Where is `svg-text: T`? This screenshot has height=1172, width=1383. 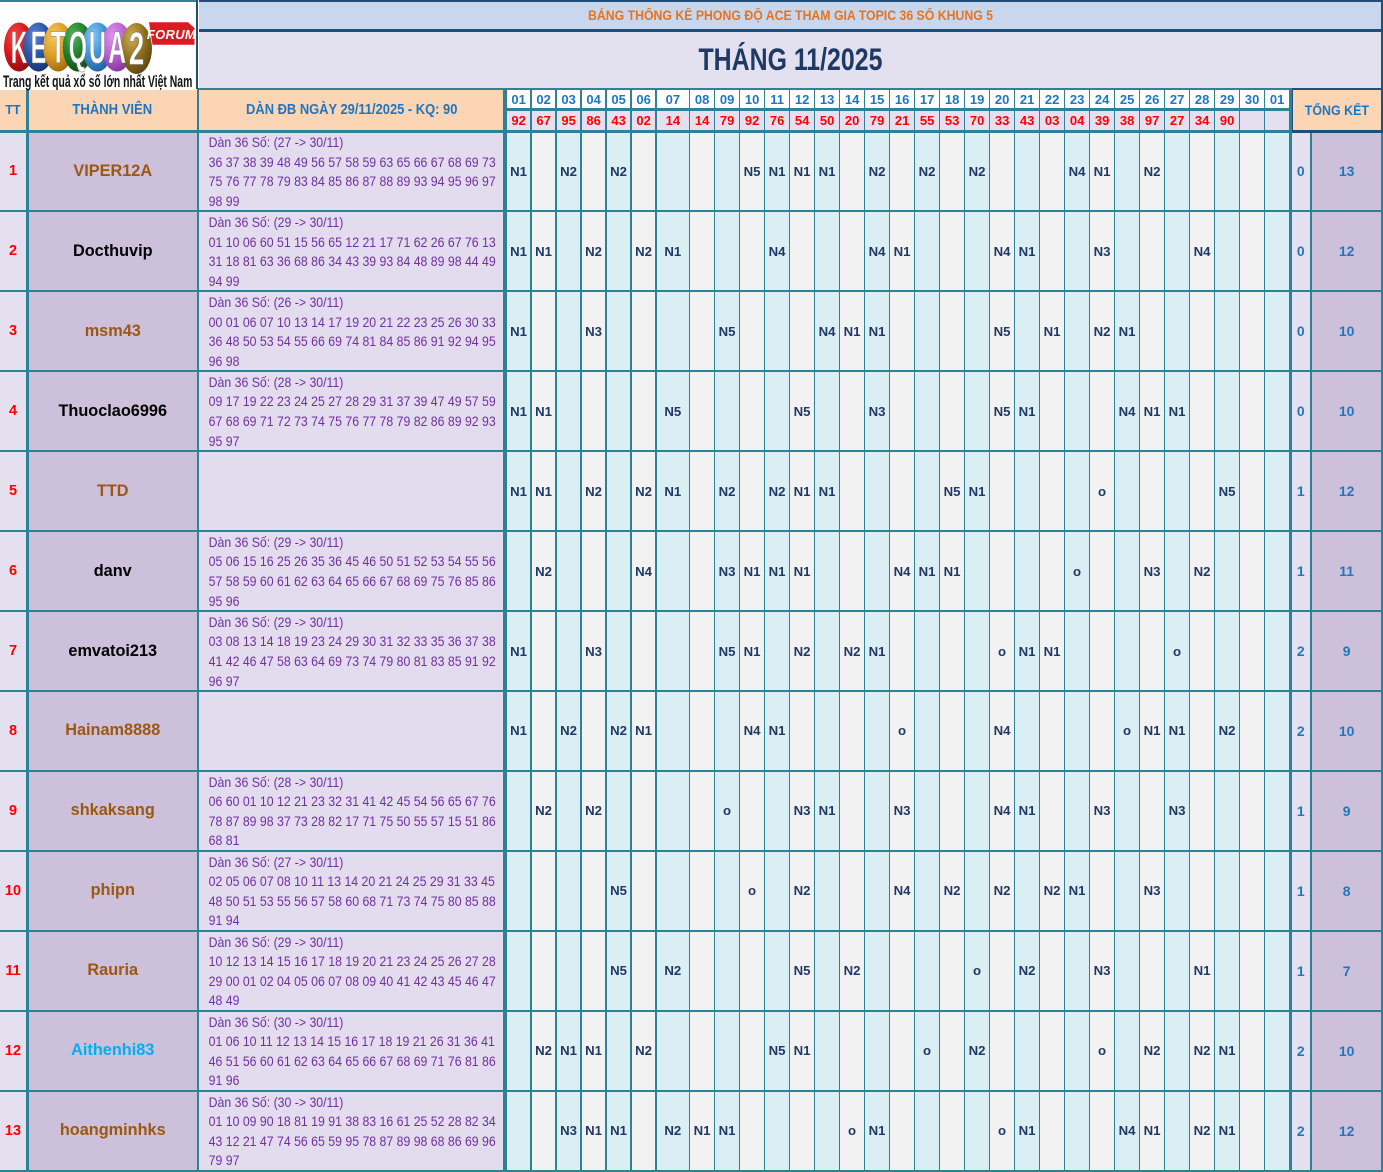 svg-text: T is located at coordinates (58, 47).